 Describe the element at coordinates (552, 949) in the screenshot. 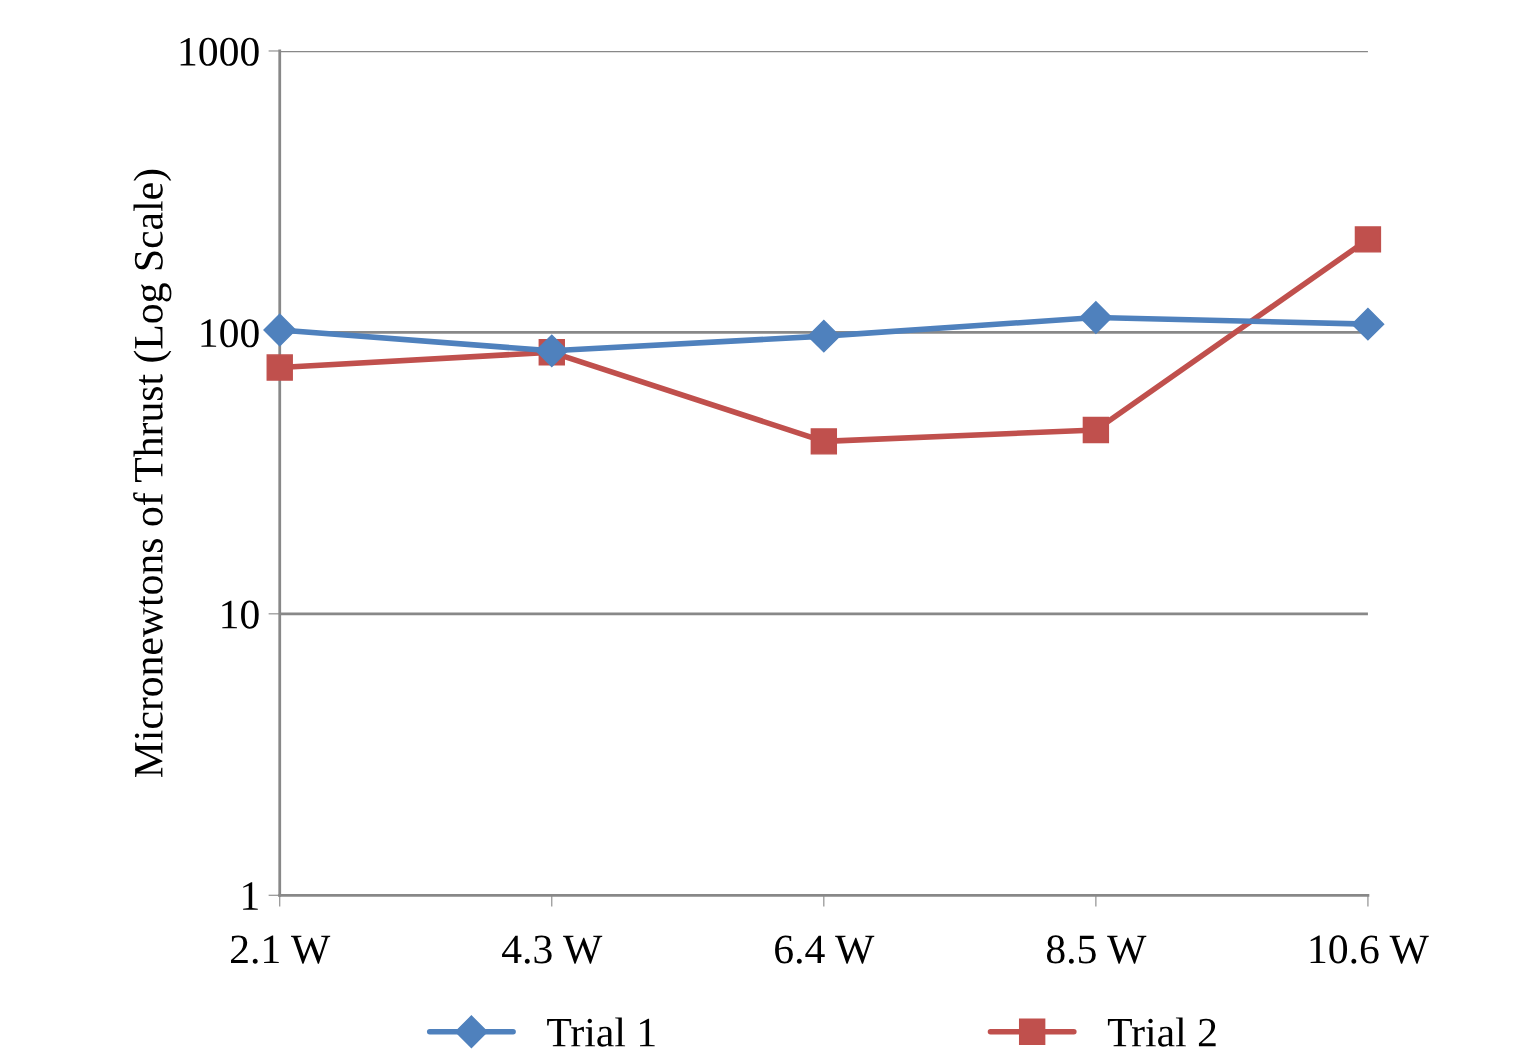

I see `x-tick-label: 4.3 W` at that location.